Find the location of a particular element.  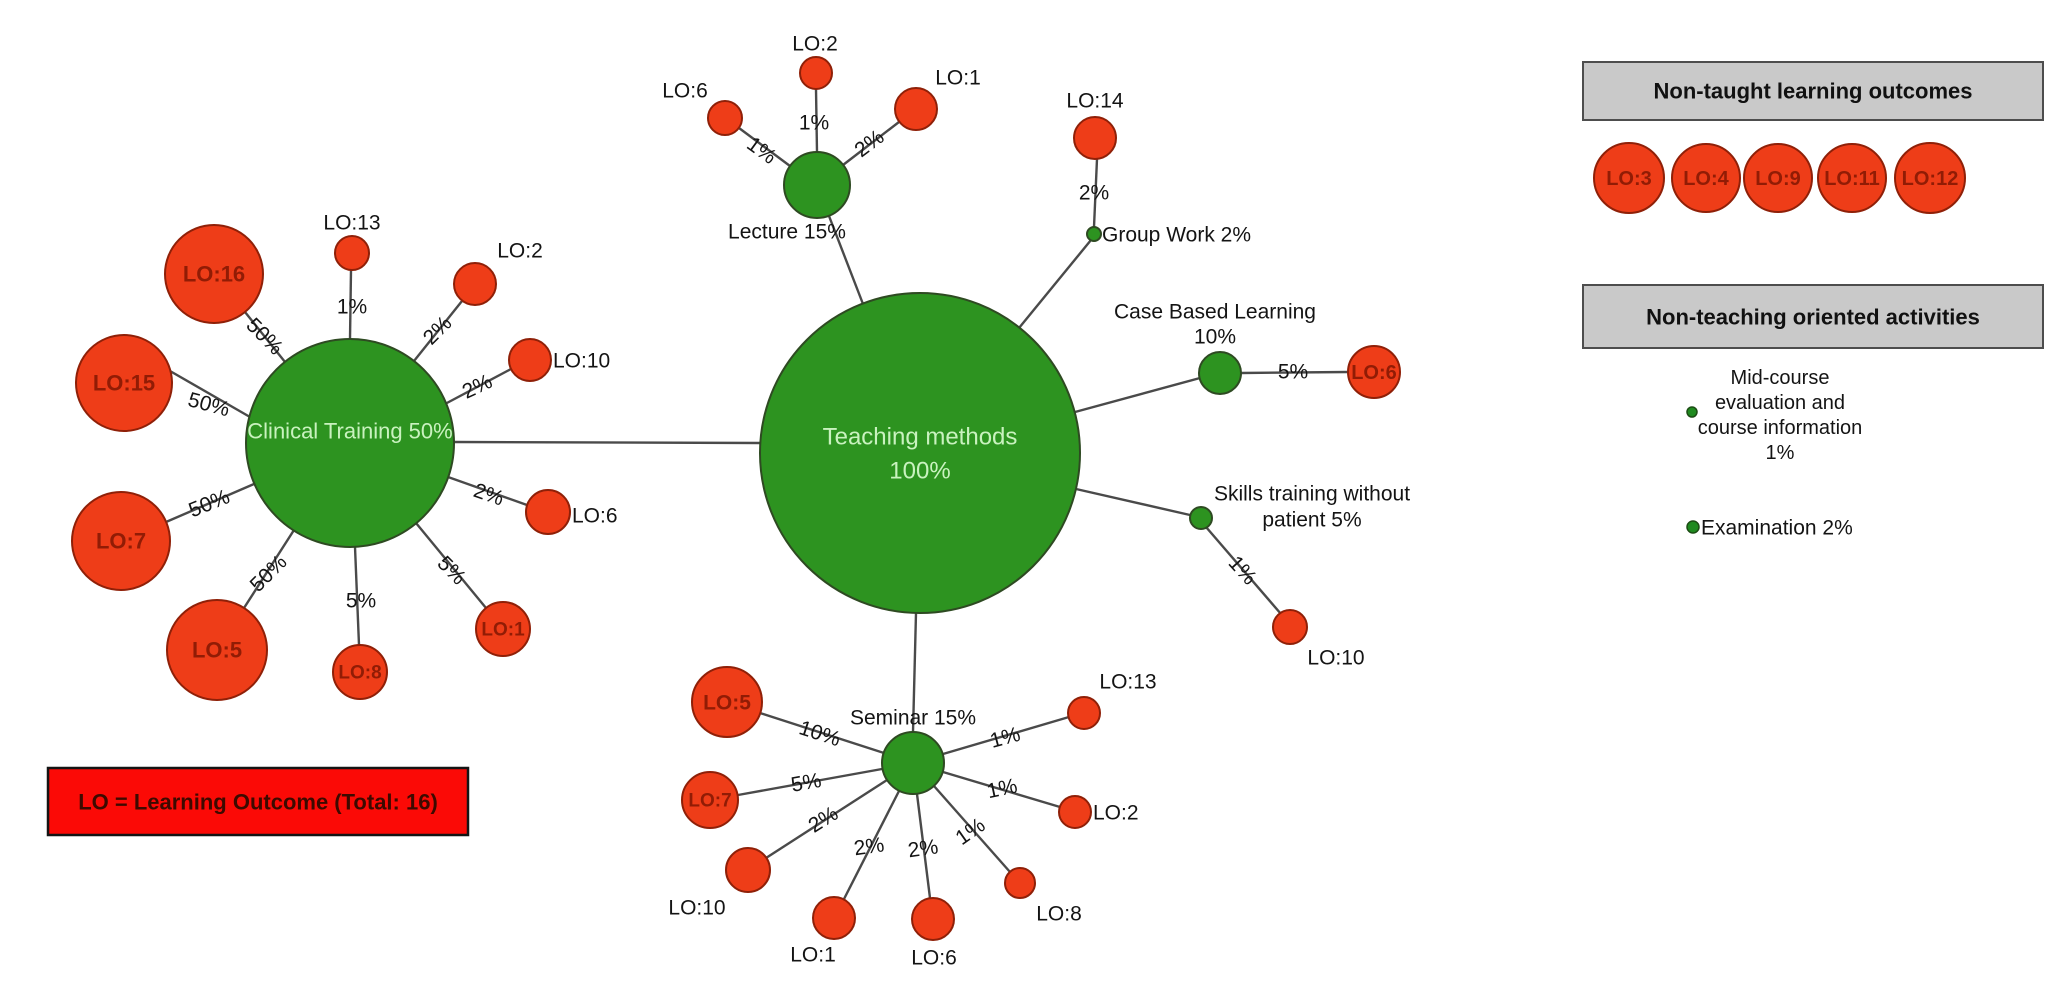

edge-seminar-lo1 is located at coordinates (871, 845).